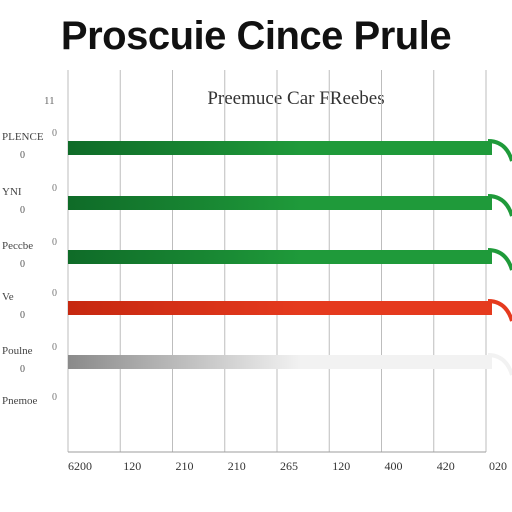 This screenshot has width=512, height=512. Describe the element at coordinates (17, 351) in the screenshot. I see `category-label: Poulne` at that location.